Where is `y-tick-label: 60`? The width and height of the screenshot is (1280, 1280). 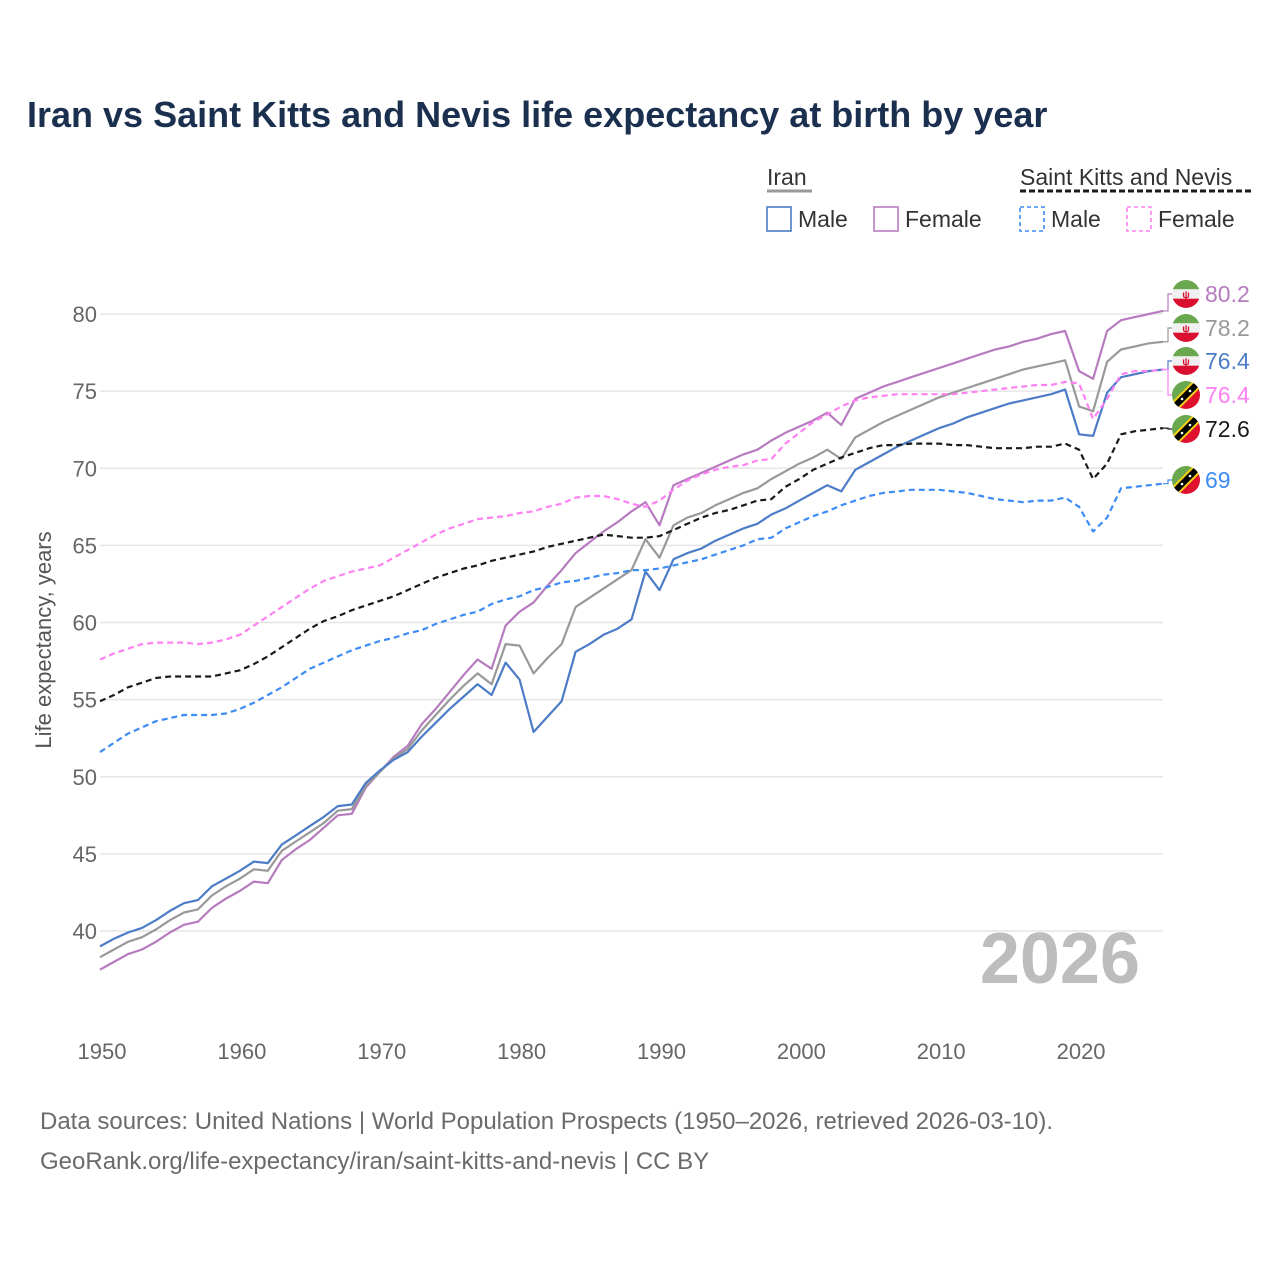
y-tick-label: 60 is located at coordinates (85, 623).